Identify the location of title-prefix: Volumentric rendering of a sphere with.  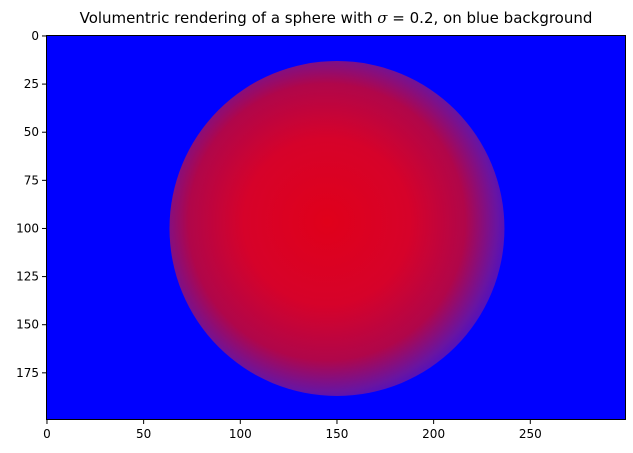
(228, 18).